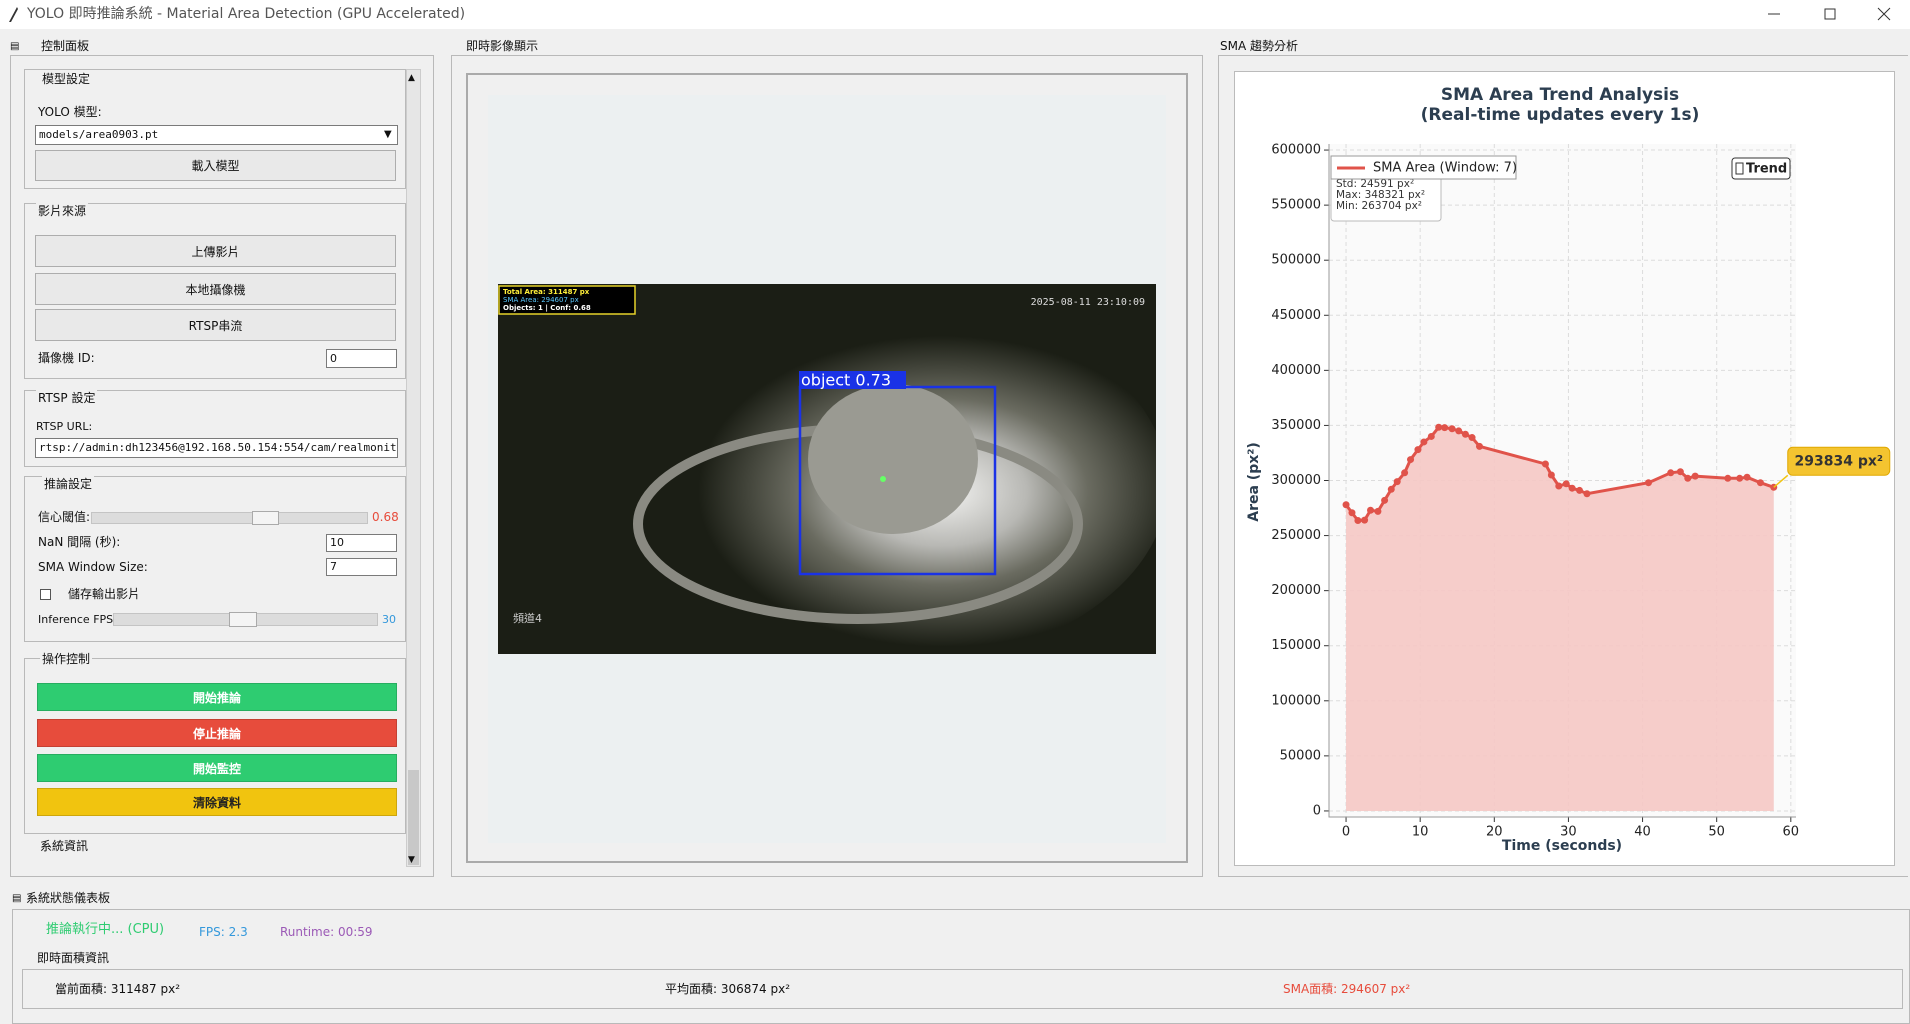 The width and height of the screenshot is (1910, 1024). What do you see at coordinates (217, 733) in the screenshot?
I see `stop-button: 停止推論` at bounding box center [217, 733].